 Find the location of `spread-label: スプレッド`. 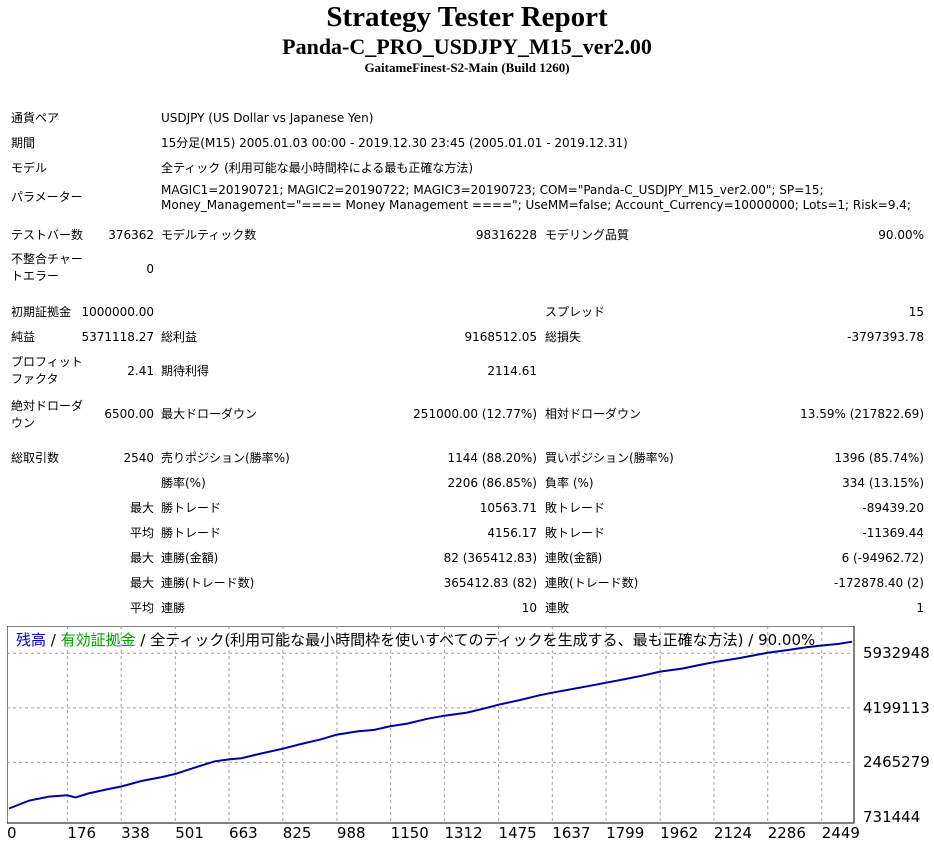

spread-label: スプレッド is located at coordinates (575, 312).